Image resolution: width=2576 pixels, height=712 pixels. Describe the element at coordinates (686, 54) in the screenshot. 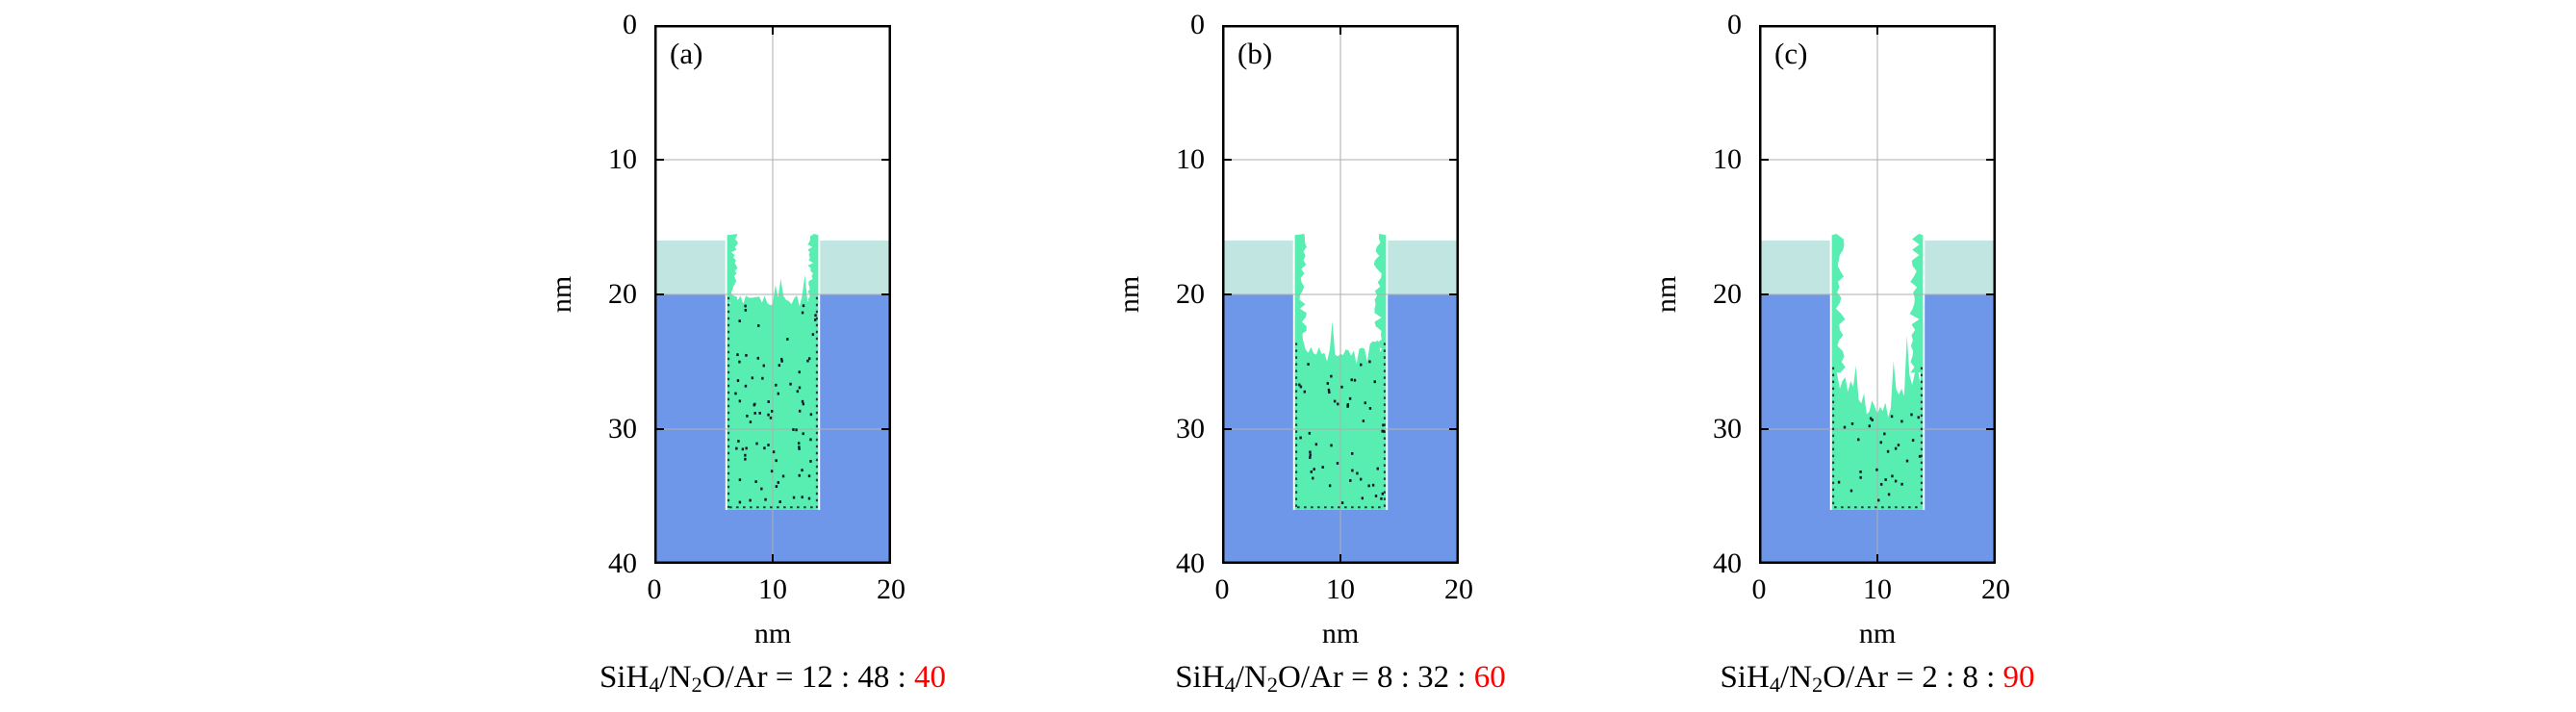

I see `panel-label-a: (a)` at that location.